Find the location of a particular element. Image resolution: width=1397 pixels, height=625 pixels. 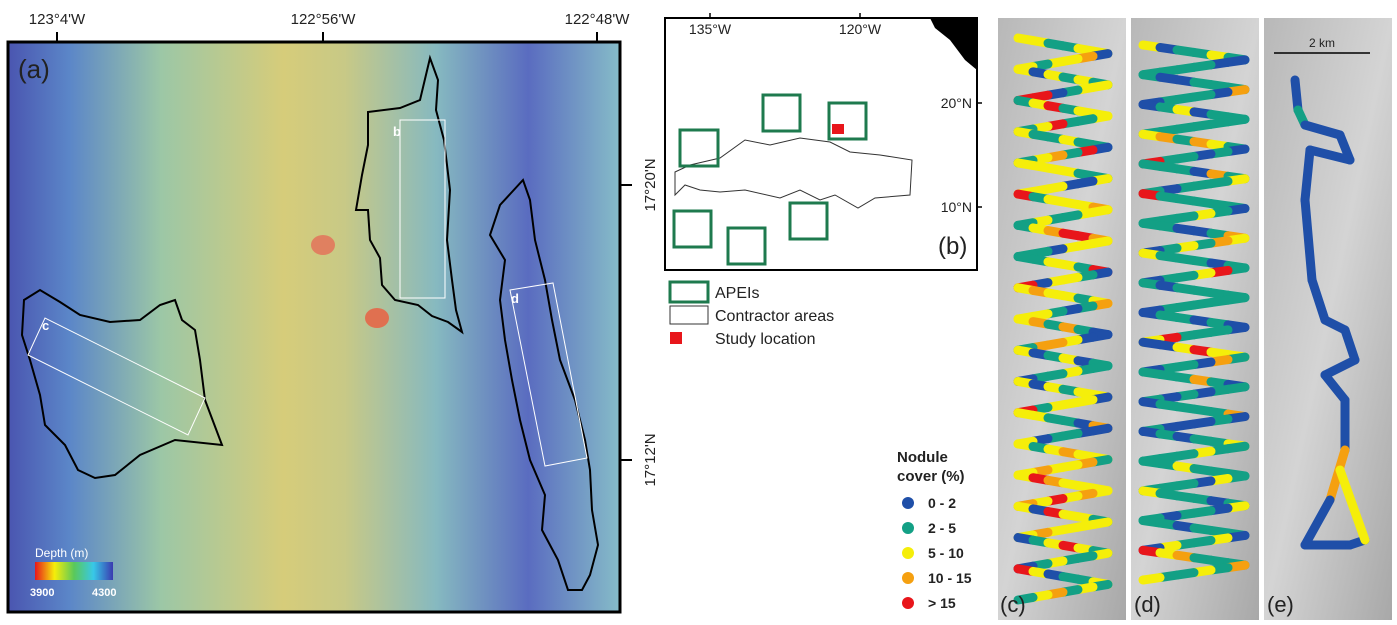

area-label: b is located at coordinates (397, 131).